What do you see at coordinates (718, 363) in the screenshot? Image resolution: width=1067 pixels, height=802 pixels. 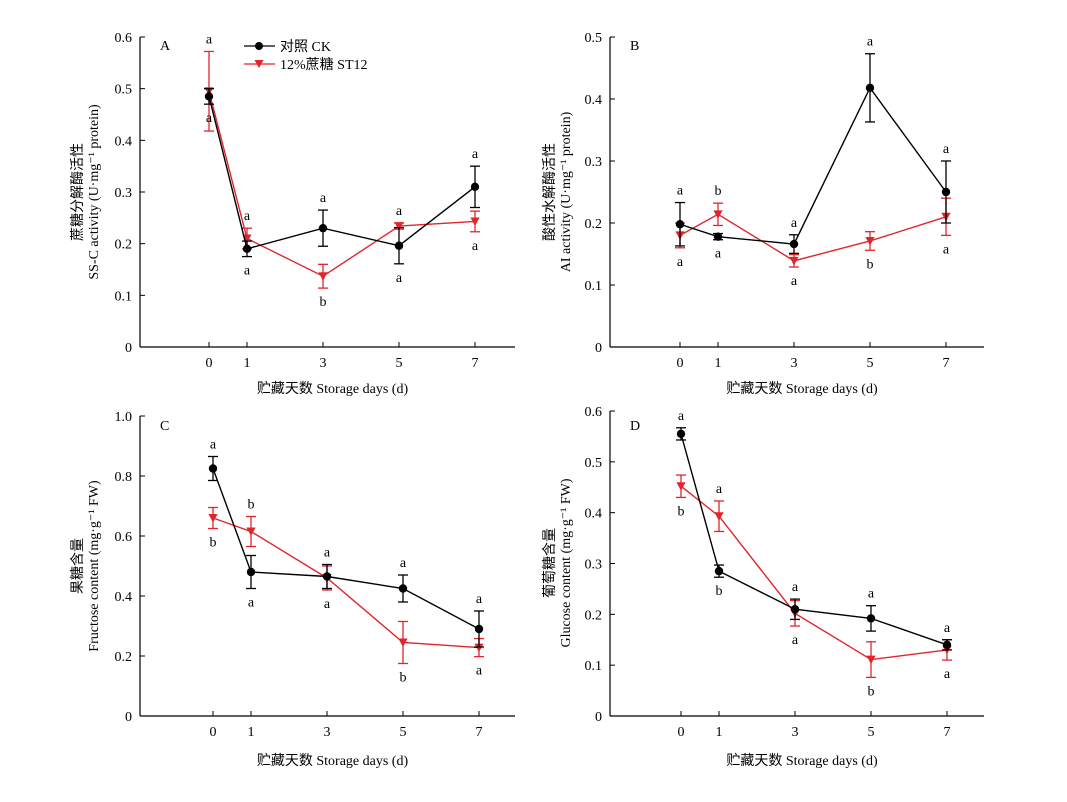 I see `panel-b-x-tick-label: 1` at bounding box center [718, 363].